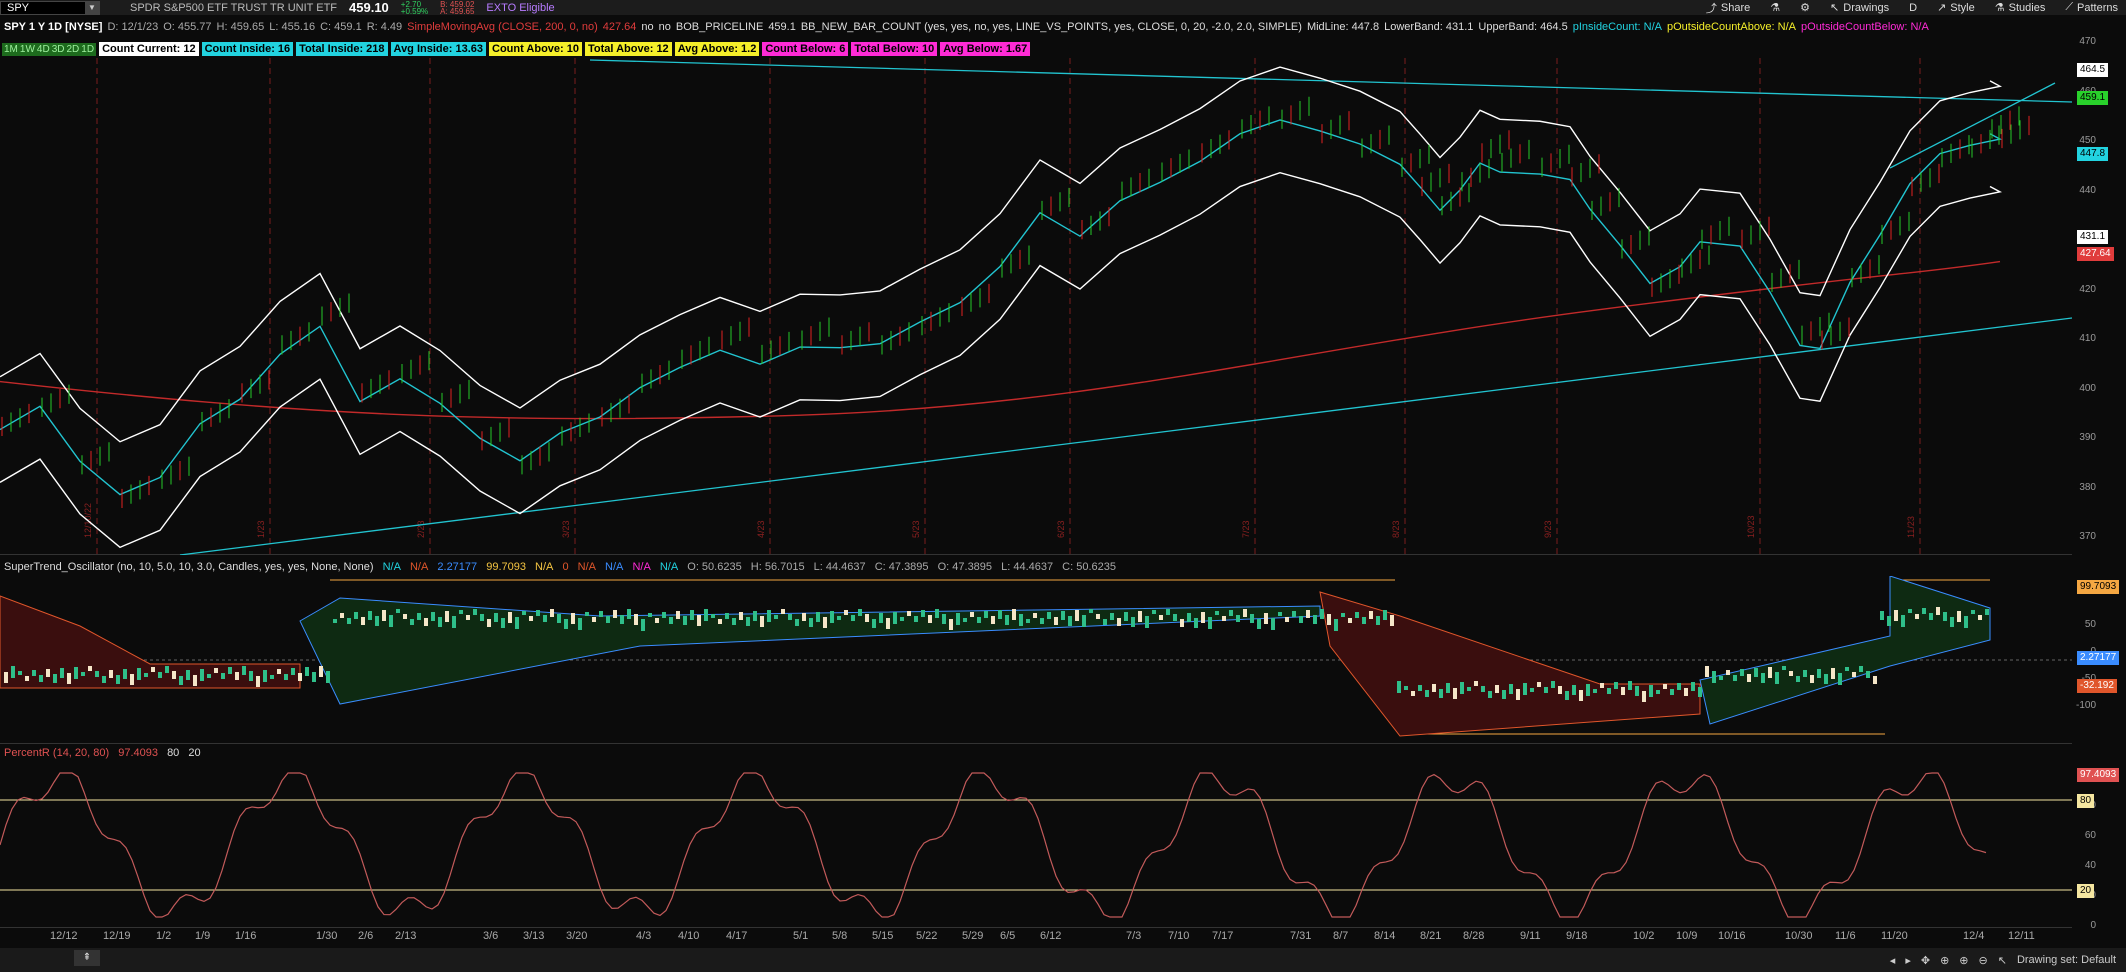 The image size is (2126, 972). I want to click on timeframe-4D: 4D, so click(43, 49).